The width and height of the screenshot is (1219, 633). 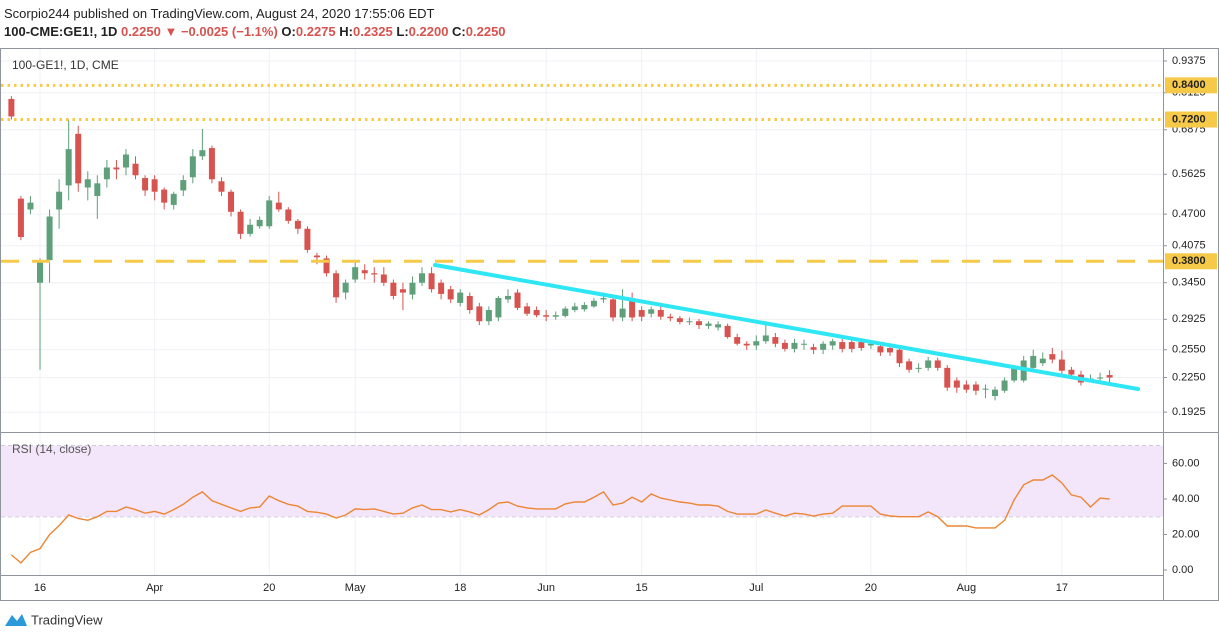 What do you see at coordinates (269, 588) in the screenshot?
I see `x-tick-label: 20` at bounding box center [269, 588].